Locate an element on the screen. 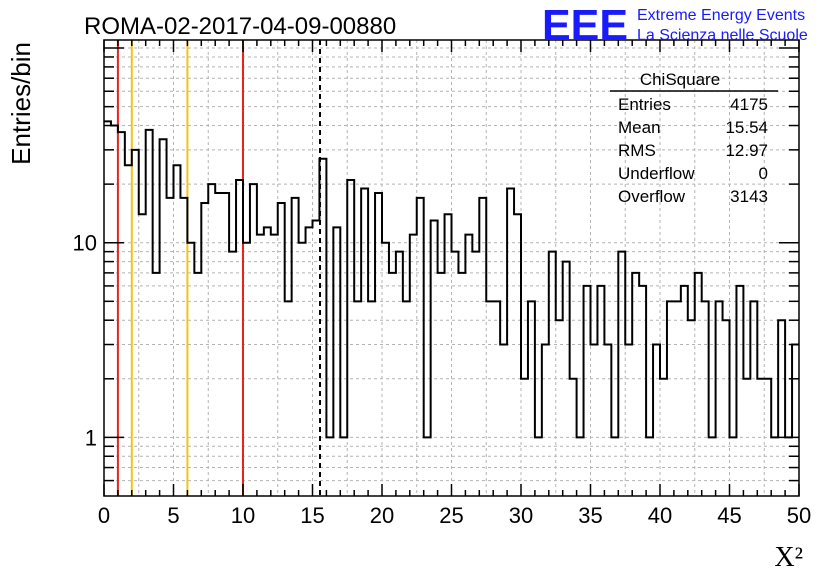  x-tick-label: 20 is located at coordinates (382, 515).